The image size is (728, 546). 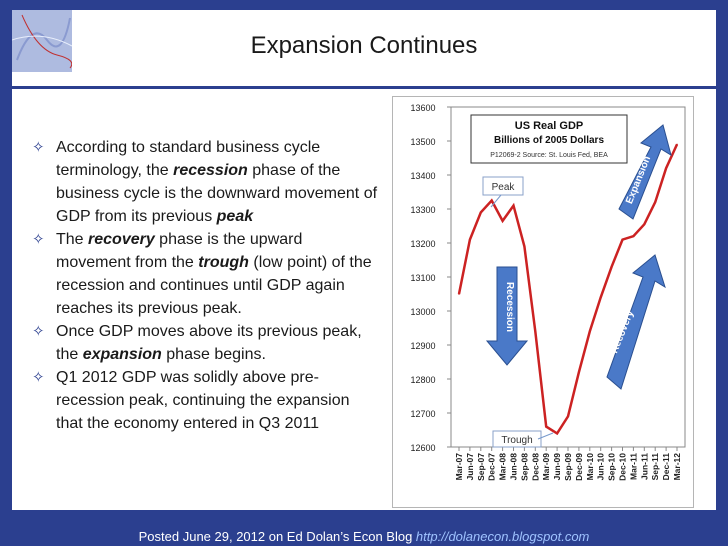 I want to click on x-tick-label: Jun-10, so click(x=601, y=467).